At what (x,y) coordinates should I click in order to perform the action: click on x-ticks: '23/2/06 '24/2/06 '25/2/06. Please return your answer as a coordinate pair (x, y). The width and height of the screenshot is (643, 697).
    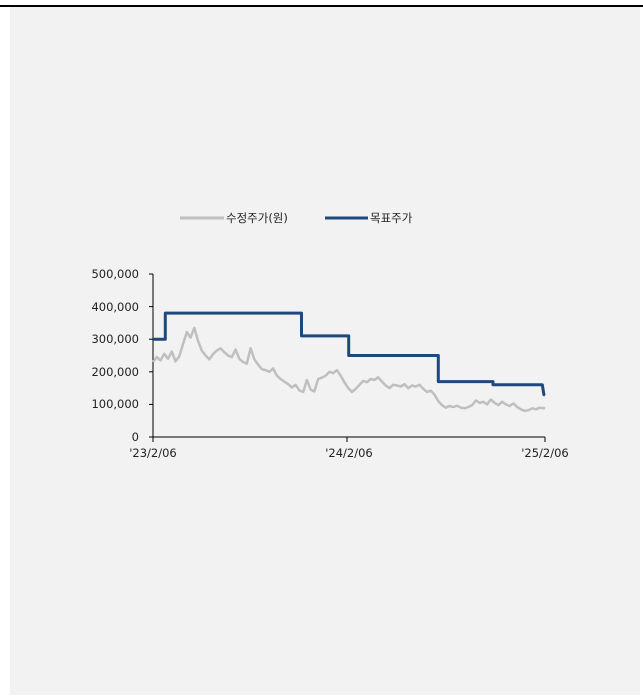
    Looking at the image, I should click on (349, 448).